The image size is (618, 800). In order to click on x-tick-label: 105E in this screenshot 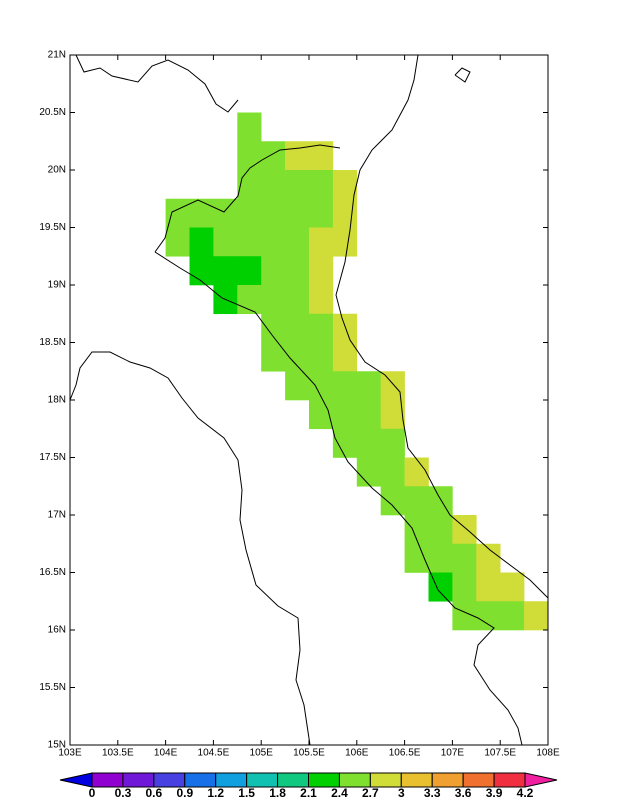, I will do `click(262, 753)`.